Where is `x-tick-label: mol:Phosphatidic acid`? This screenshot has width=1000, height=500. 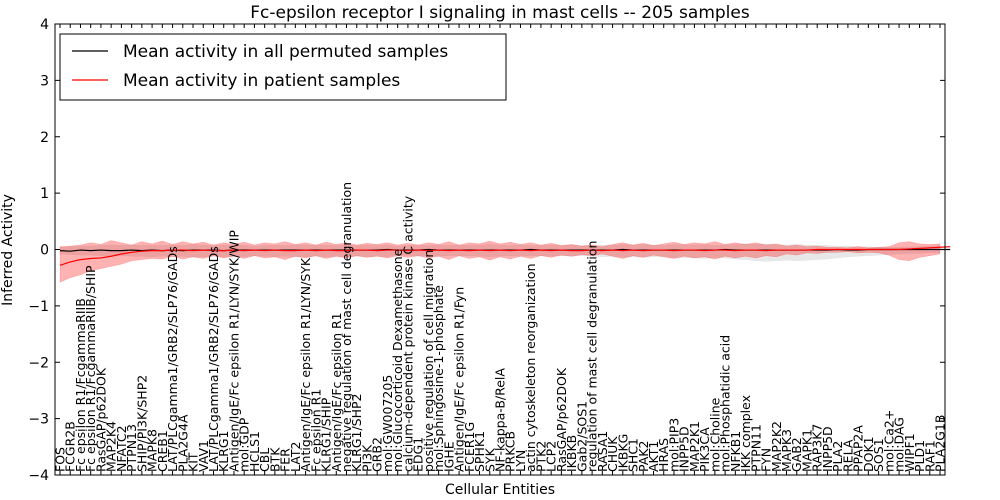
x-tick-label: mol:Phosphatidic acid is located at coordinates (725, 403).